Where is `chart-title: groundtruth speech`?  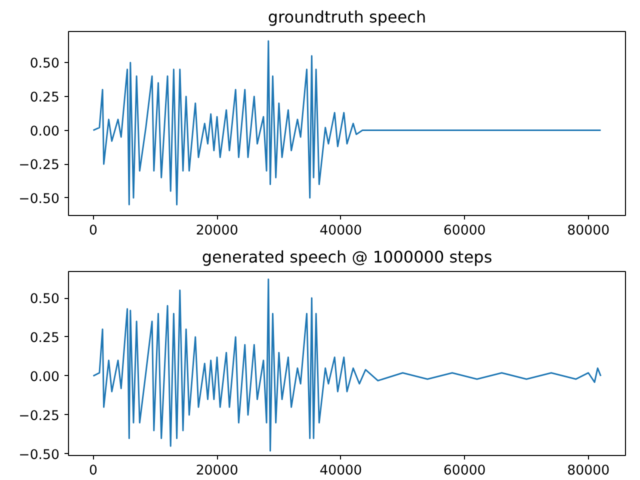
chart-title: groundtruth speech is located at coordinates (347, 17).